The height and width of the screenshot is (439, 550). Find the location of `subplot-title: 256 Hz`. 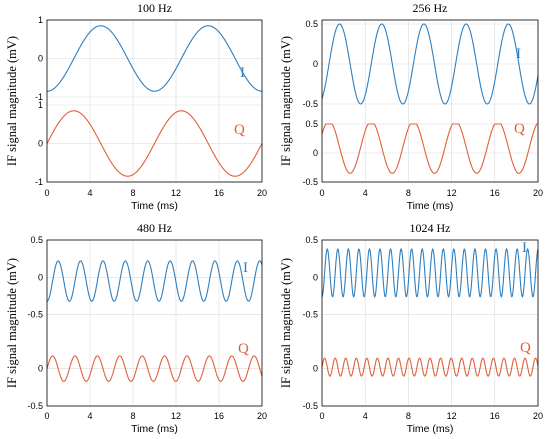

subplot-title: 256 Hz is located at coordinates (430, 8).